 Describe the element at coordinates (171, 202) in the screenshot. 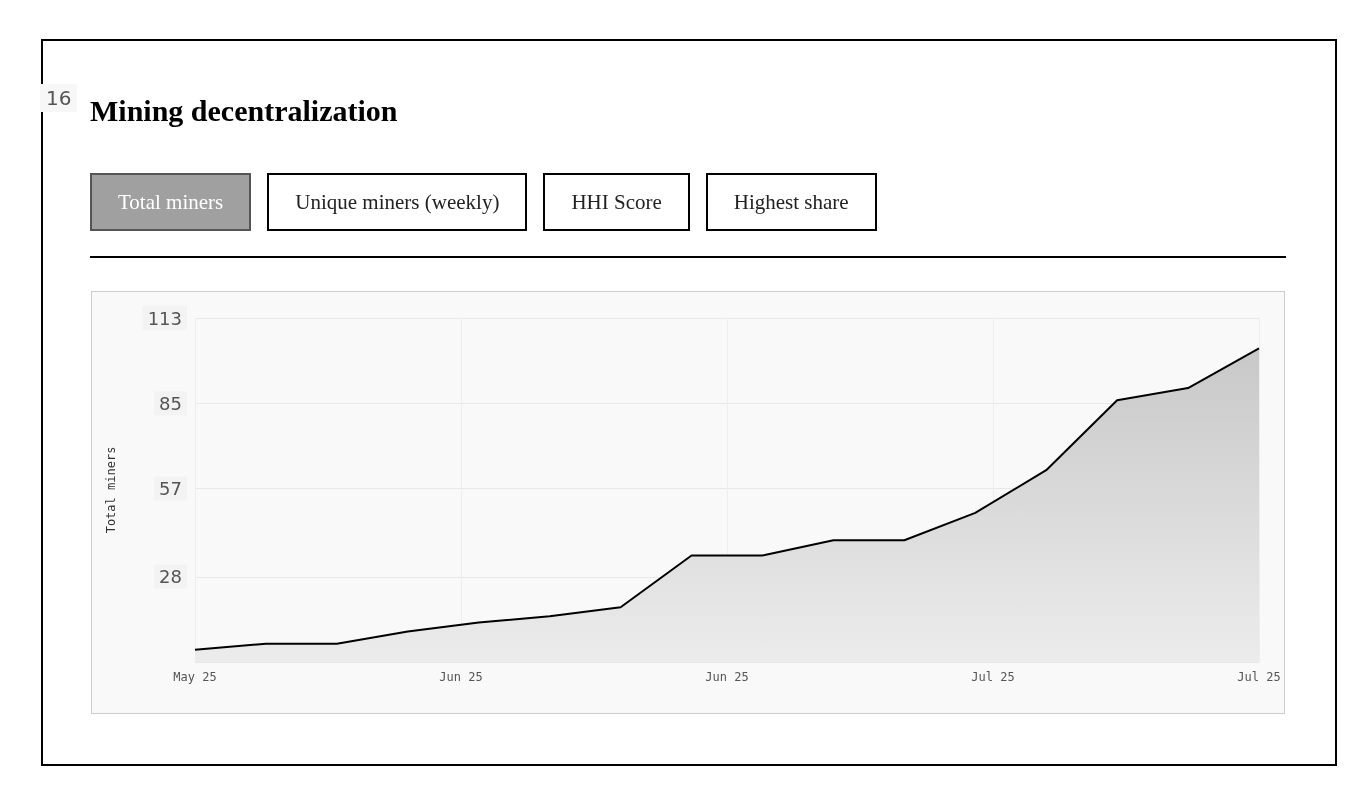

I see `text: Total miners` at that location.